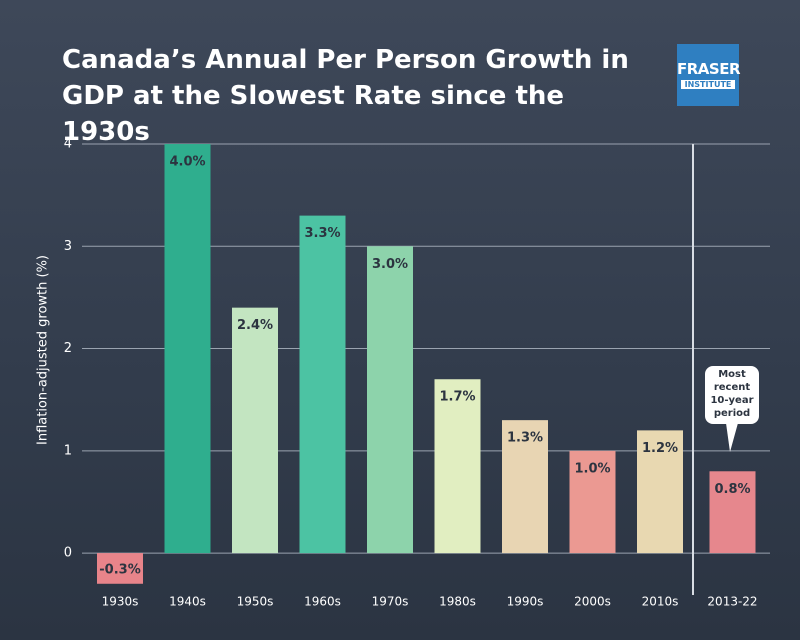 The width and height of the screenshot is (800, 640). What do you see at coordinates (709, 69) in the screenshot?
I see `logo-name: FRASER` at bounding box center [709, 69].